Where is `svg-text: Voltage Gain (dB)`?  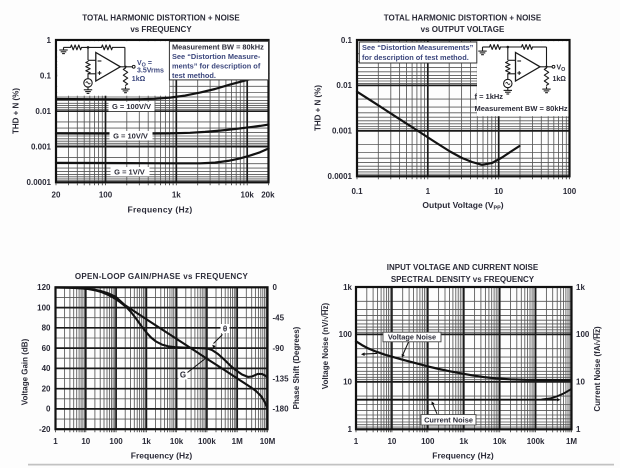 svg-text: Voltage Gain (dB) is located at coordinates (25, 371).